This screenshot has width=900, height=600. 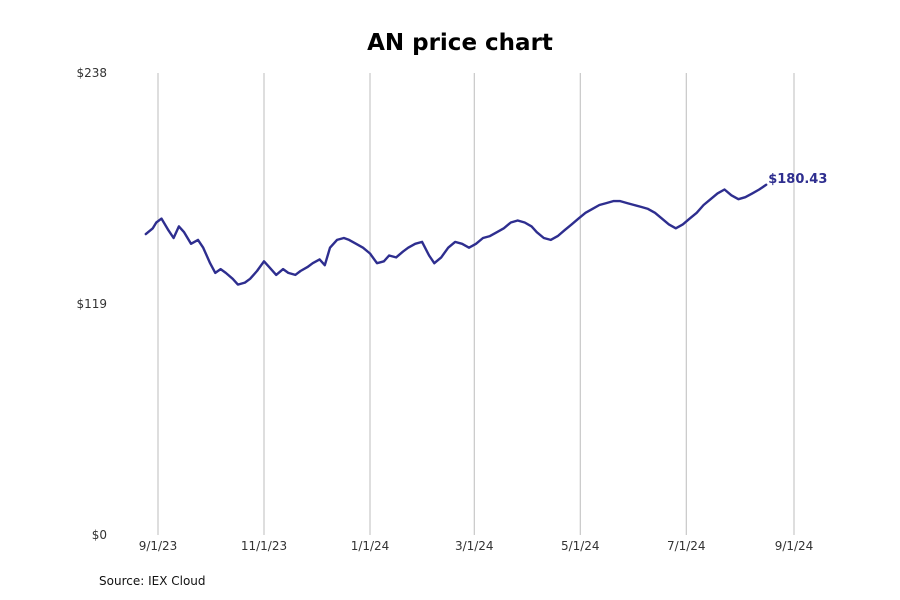 I want to click on chart-title: AN price chart, so click(x=460, y=43).